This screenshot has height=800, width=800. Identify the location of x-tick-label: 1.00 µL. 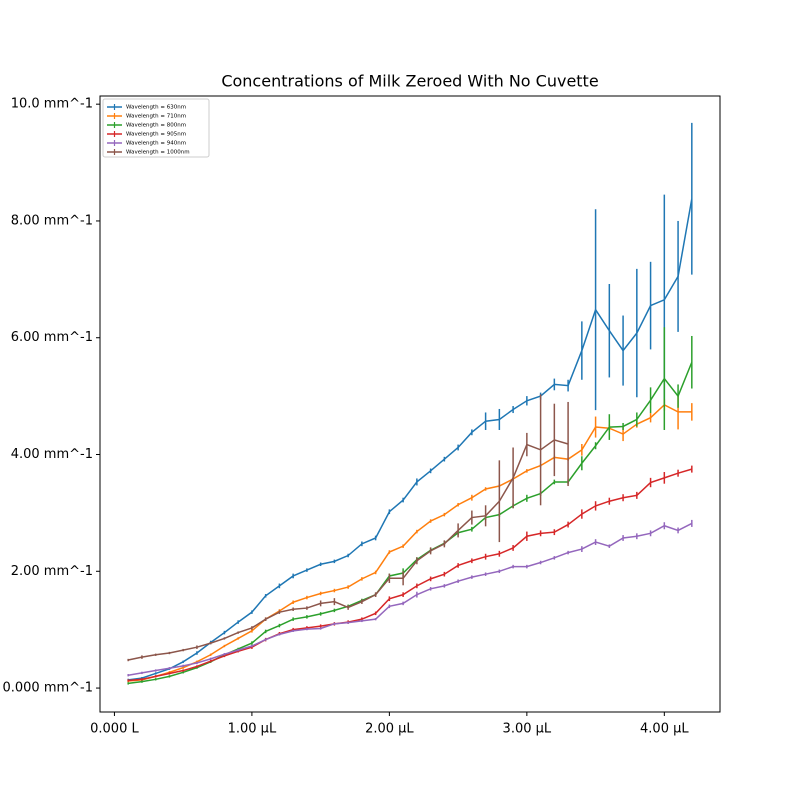
(252, 729).